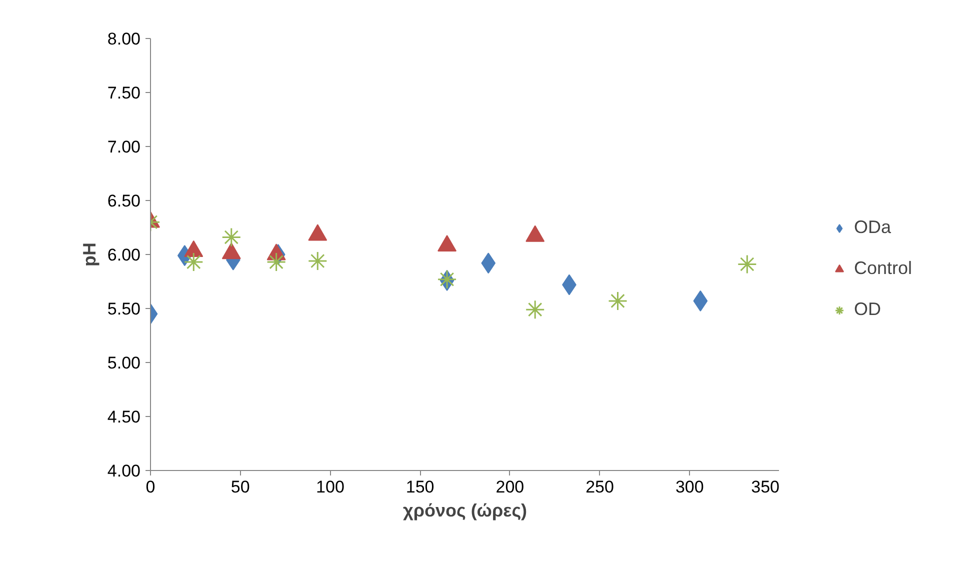 Image resolution: width=957 pixels, height=580 pixels. I want to click on y-tick-label: 8.00, so click(124, 39).